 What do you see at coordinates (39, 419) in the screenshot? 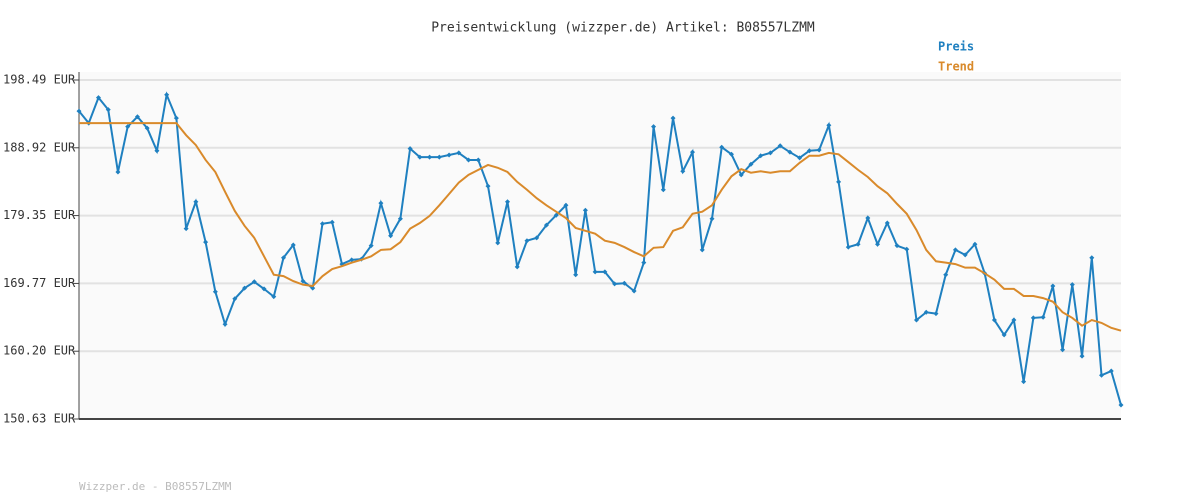
I see `y-tick-label: 150.63 EUR` at bounding box center [39, 419].